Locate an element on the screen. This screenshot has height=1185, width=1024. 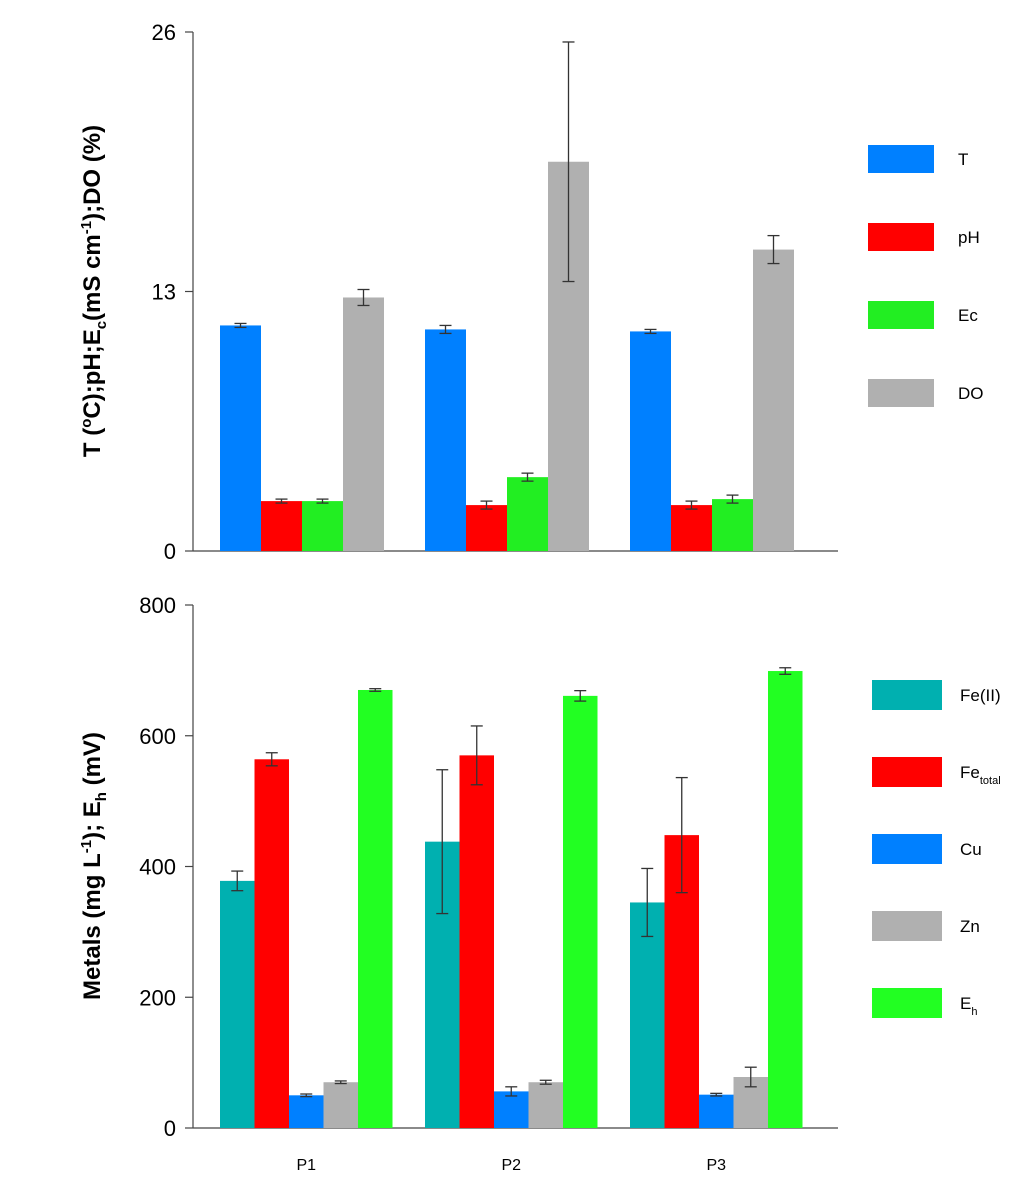
category-label-p3: P3 is located at coordinates (716, 1165).